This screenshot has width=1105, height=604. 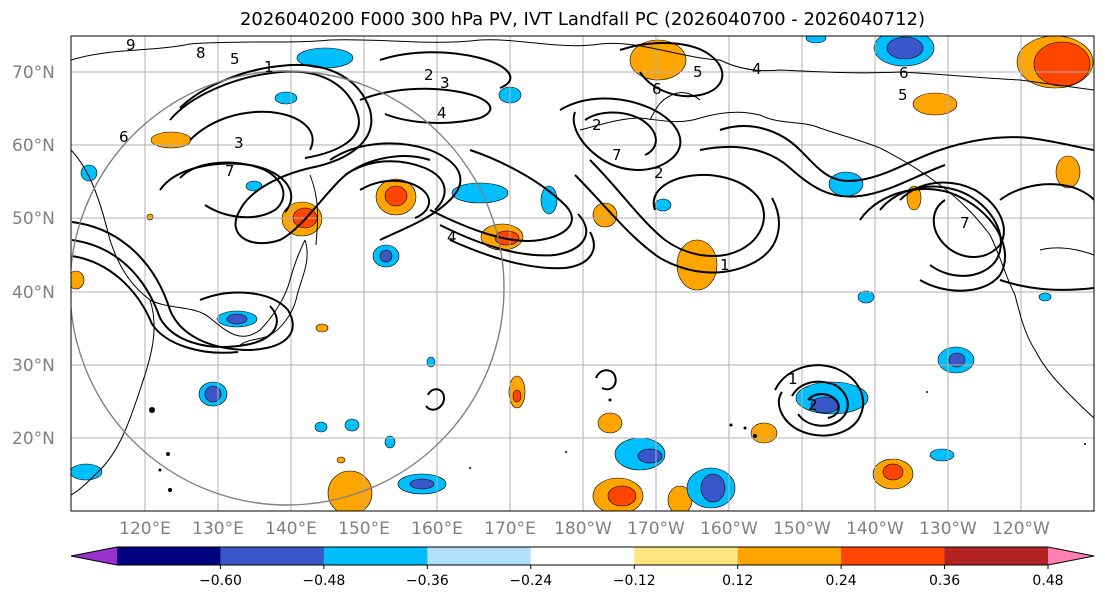 What do you see at coordinates (364, 529) in the screenshot?
I see `lon-label: 150°E` at bounding box center [364, 529].